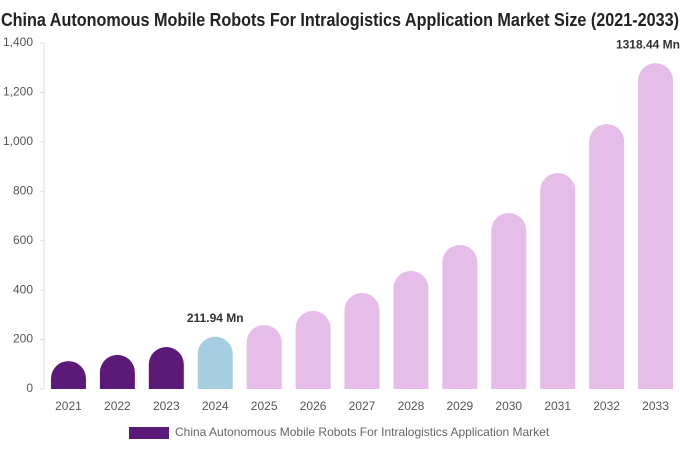 Image resolution: width=680 pixels, height=450 pixels. Describe the element at coordinates (313, 406) in the screenshot. I see `x-tick-label: 2026` at that location.